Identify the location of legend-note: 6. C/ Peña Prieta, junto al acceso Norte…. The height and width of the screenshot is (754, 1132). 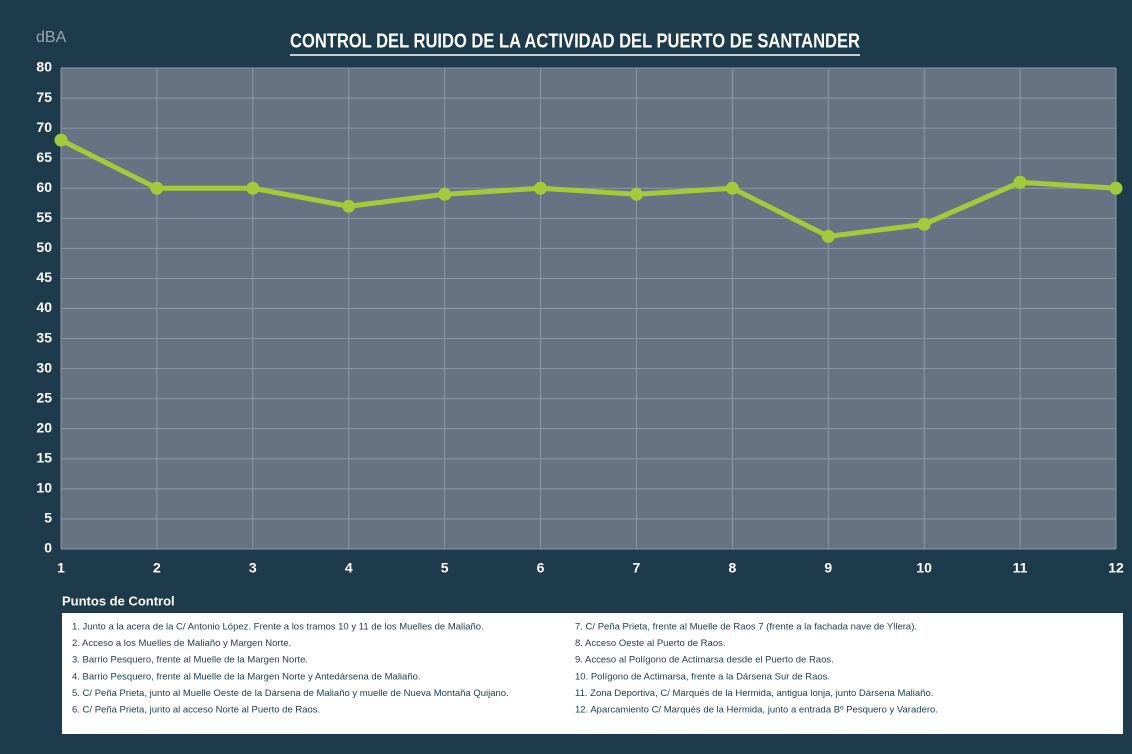
(196, 710).